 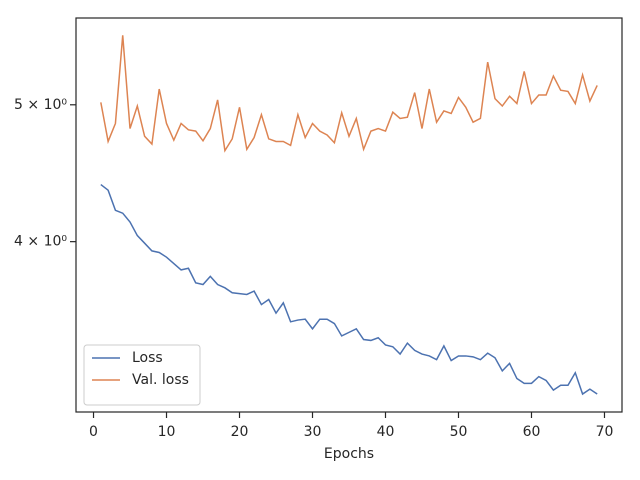 I want to click on legend-label: Val. loss, so click(x=160, y=380).